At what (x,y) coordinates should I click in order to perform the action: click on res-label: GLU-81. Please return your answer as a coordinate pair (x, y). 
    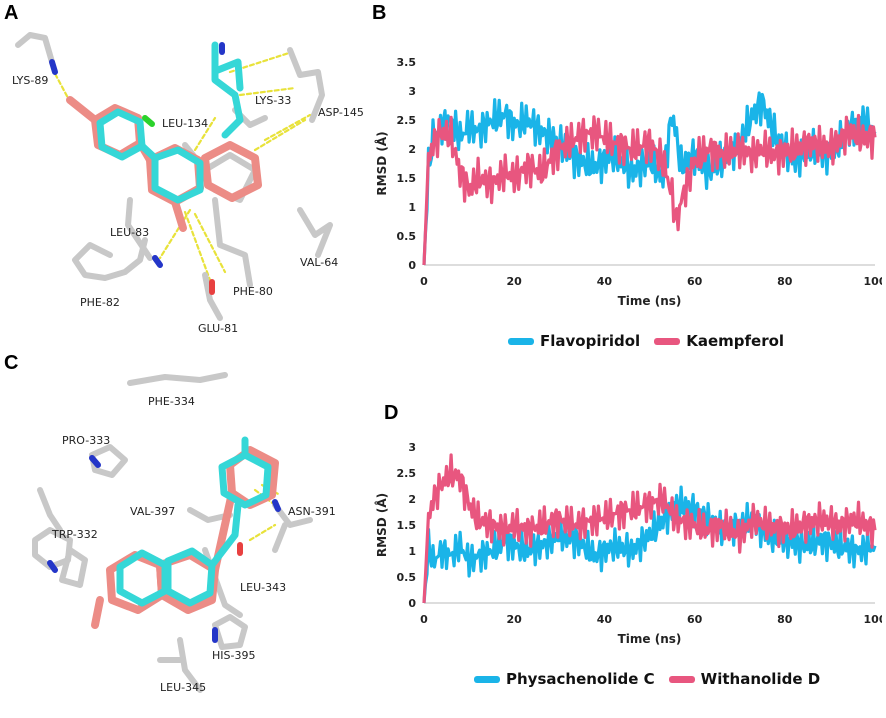
    Looking at the image, I should click on (218, 328).